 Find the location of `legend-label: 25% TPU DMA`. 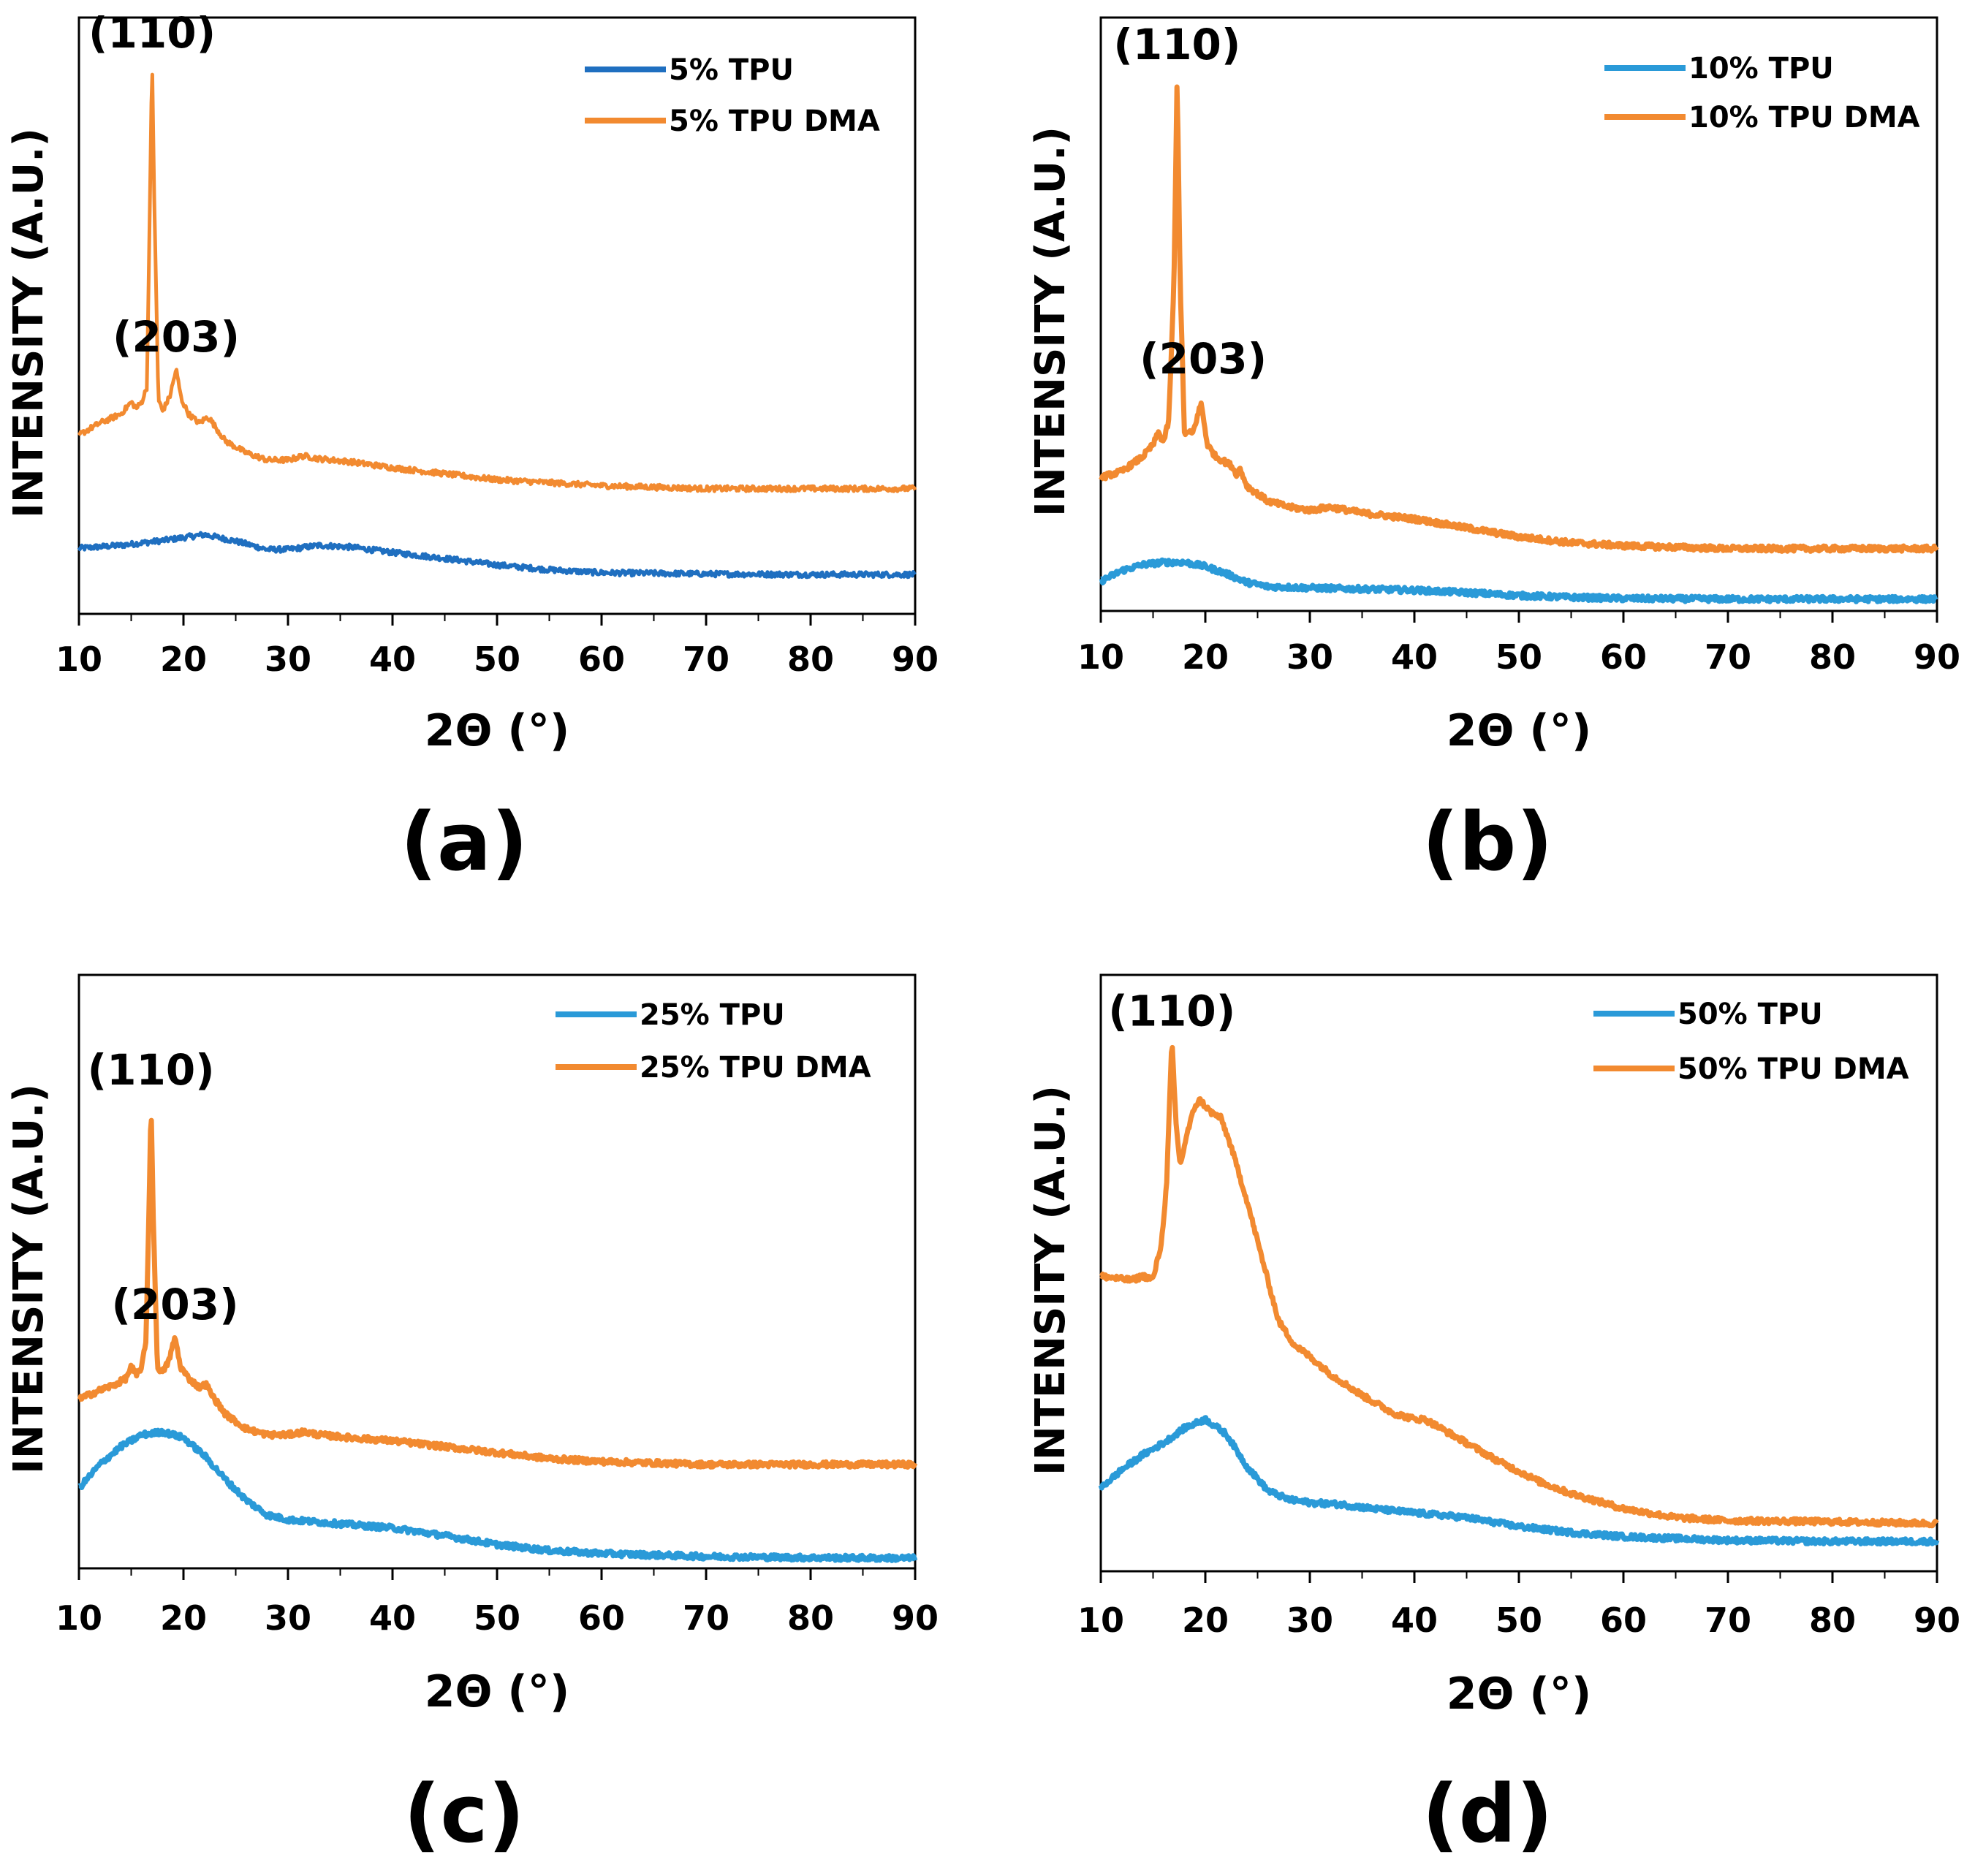

legend-label: 25% TPU DMA is located at coordinates (756, 1068).